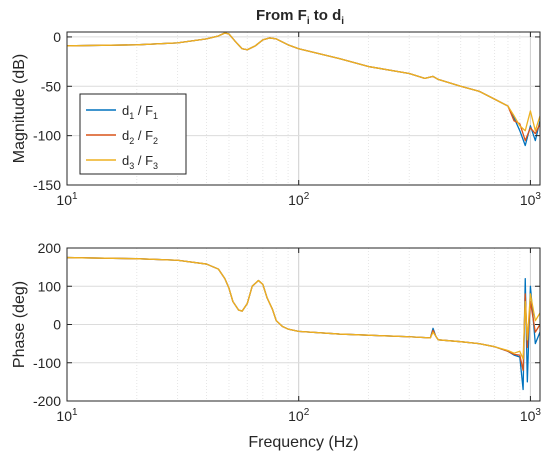 This screenshot has width=550, height=461. Describe the element at coordinates (47, 401) in the screenshot. I see `y-tick-label: -200` at that location.